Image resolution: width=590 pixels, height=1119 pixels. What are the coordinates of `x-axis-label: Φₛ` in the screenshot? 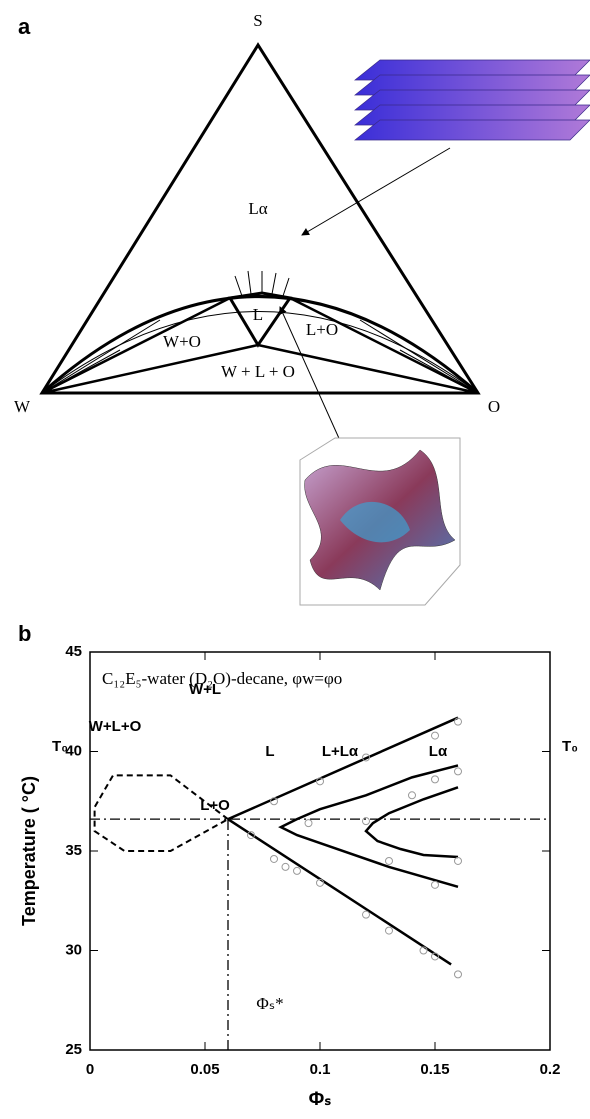 It's located at (320, 1099).